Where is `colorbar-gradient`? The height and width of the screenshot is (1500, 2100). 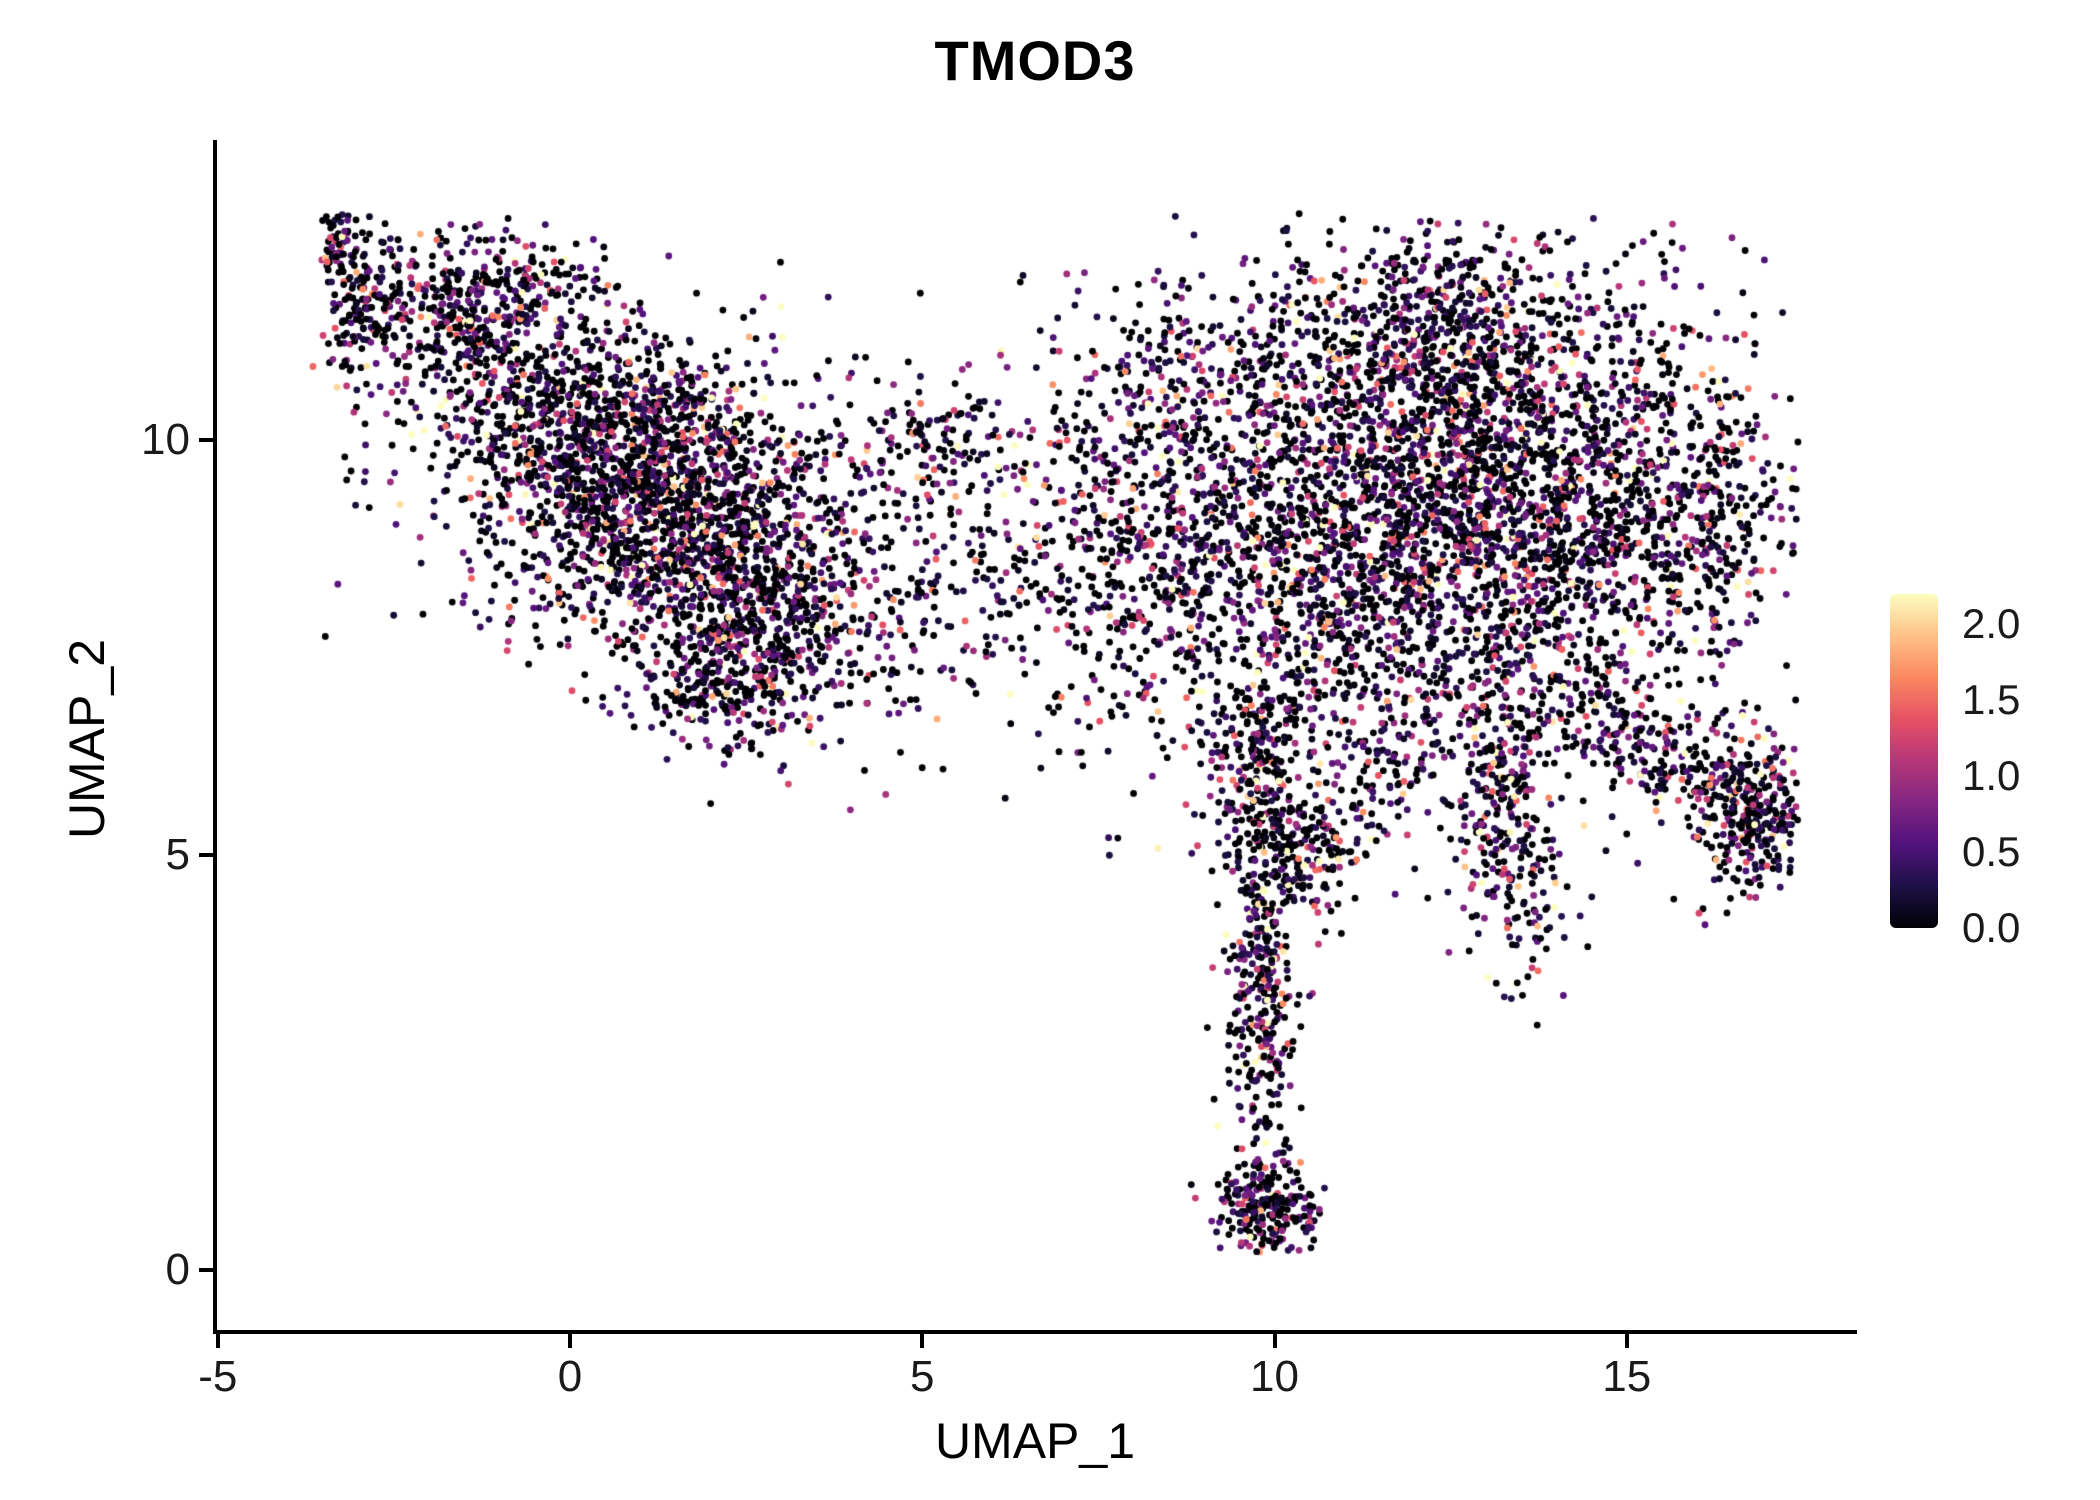
colorbar-gradient is located at coordinates (1914, 761).